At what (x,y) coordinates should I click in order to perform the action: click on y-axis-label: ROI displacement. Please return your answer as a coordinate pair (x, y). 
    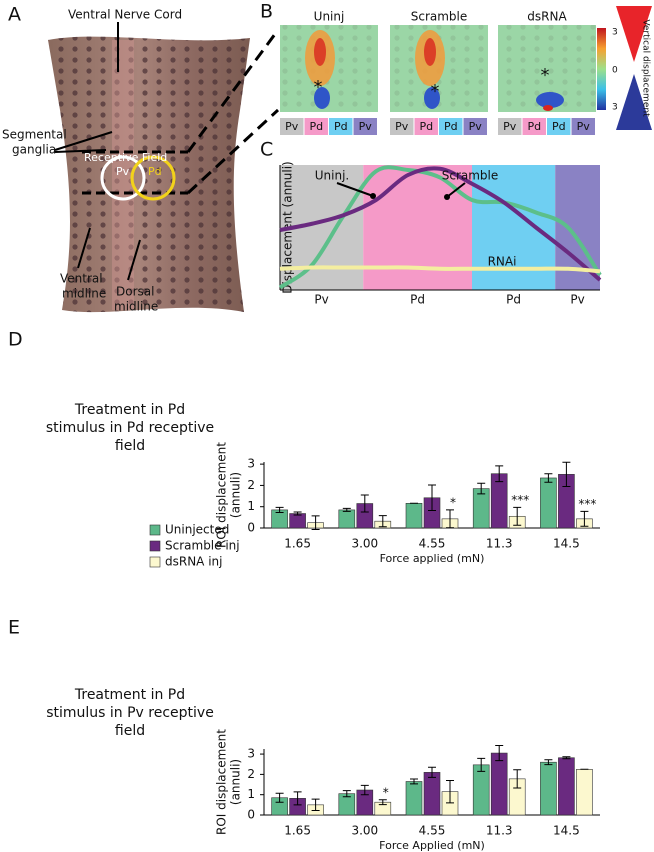
    Looking at the image, I should click on (222, 782).